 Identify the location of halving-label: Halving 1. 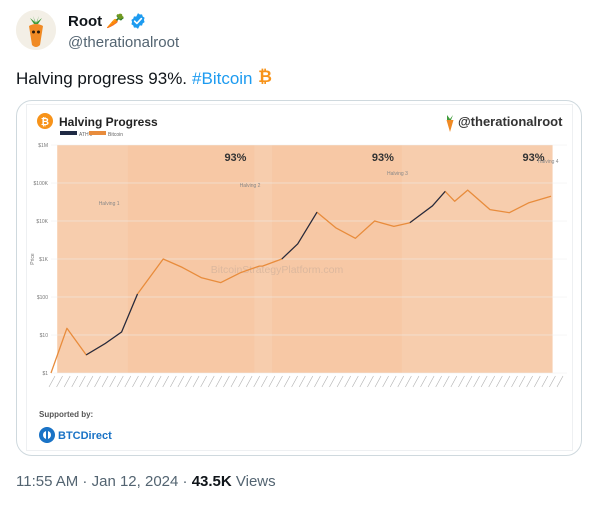
(109, 204).